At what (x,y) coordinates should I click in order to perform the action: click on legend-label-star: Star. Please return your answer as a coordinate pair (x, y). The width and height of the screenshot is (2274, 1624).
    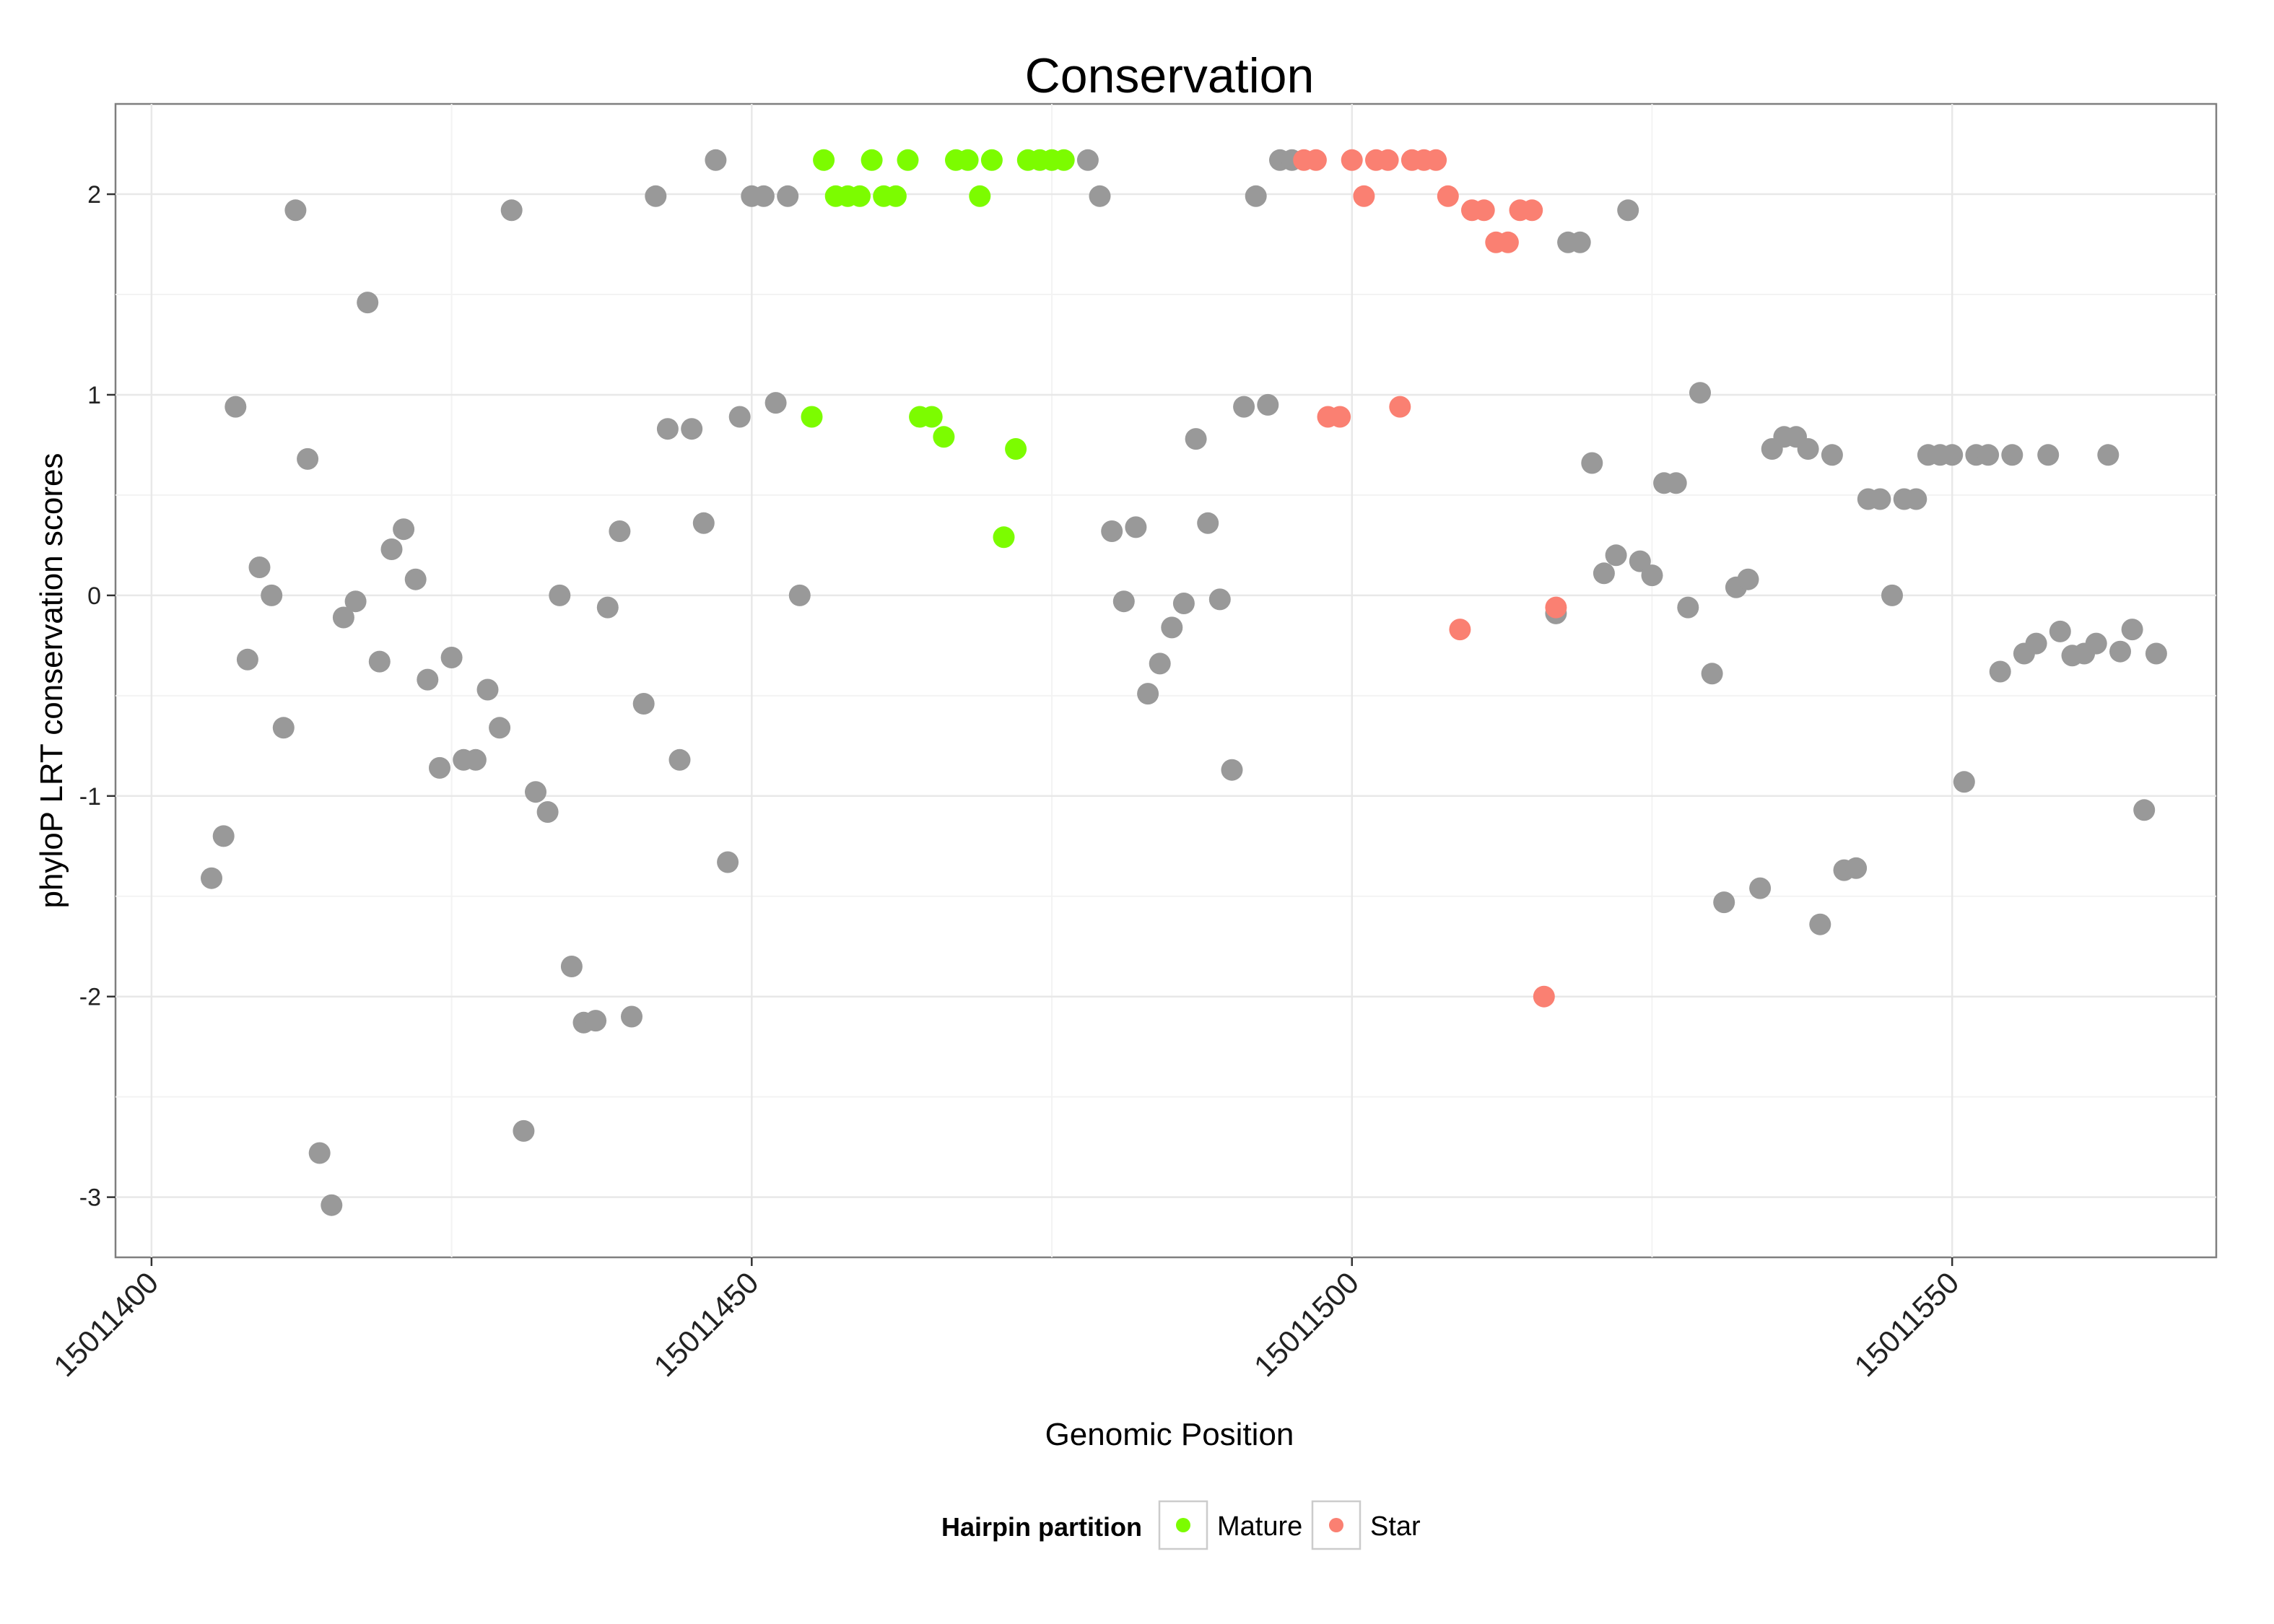
    Looking at the image, I should click on (1396, 1526).